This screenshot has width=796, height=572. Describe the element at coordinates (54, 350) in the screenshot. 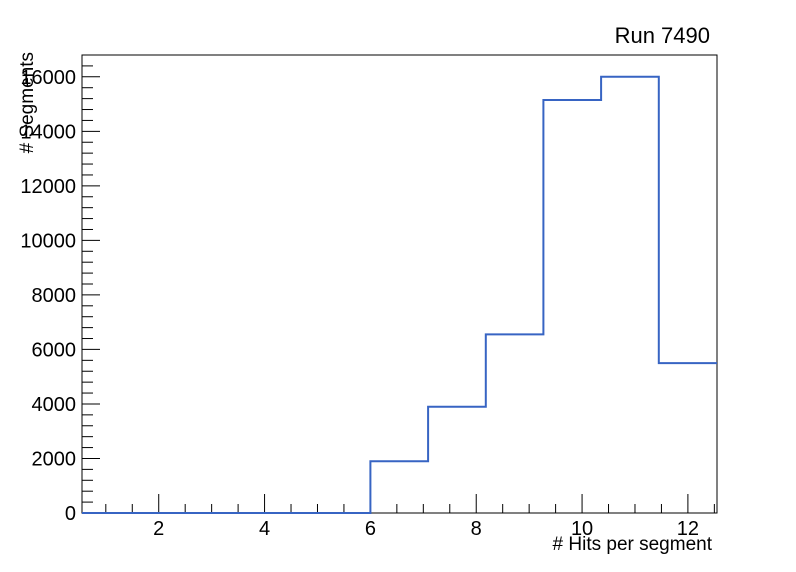

I see `y-tick-label: 6000` at that location.